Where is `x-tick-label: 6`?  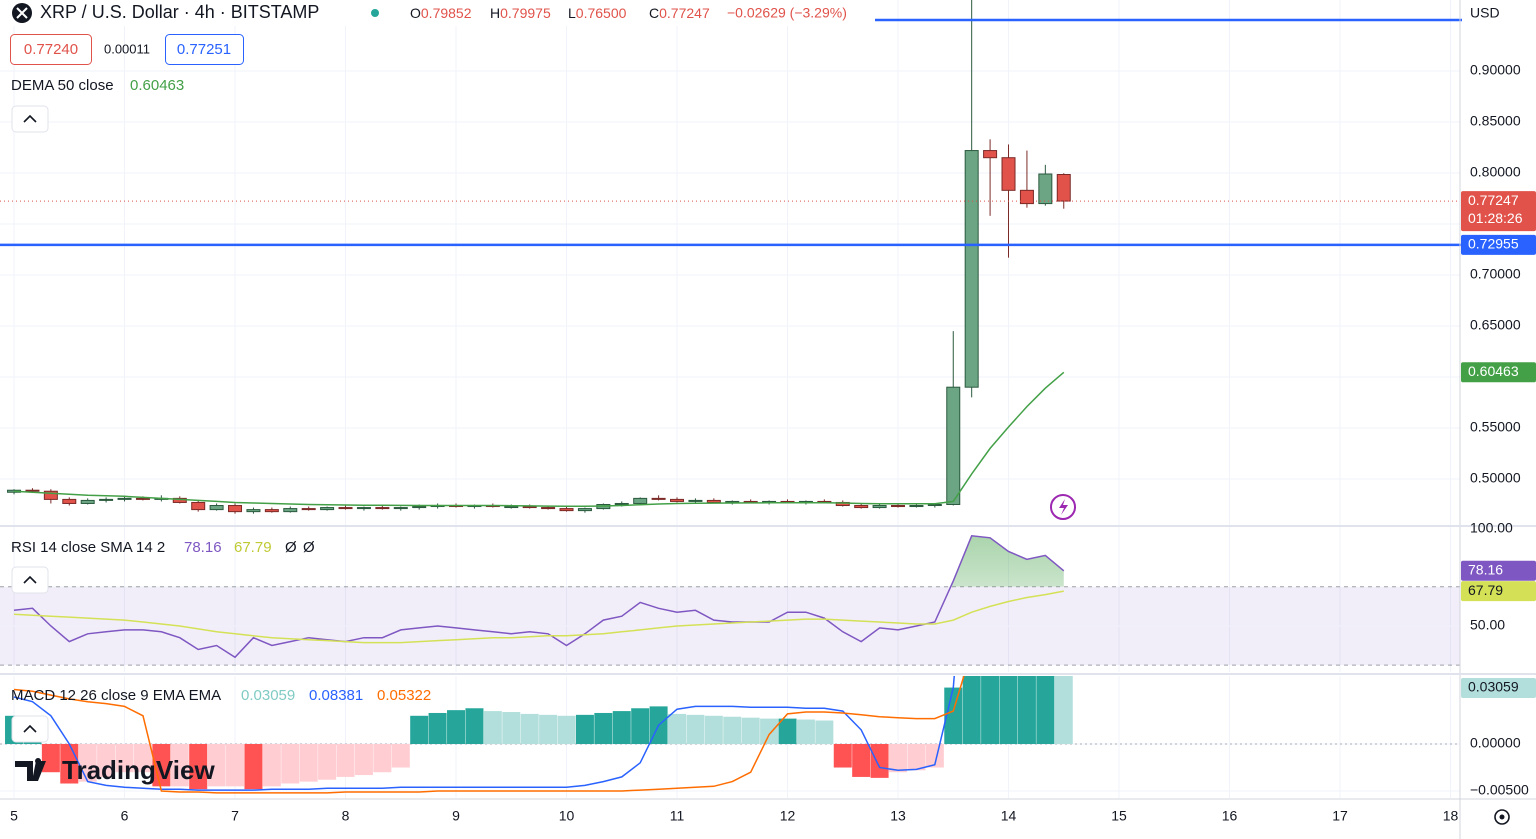
x-tick-label: 6 is located at coordinates (125, 816).